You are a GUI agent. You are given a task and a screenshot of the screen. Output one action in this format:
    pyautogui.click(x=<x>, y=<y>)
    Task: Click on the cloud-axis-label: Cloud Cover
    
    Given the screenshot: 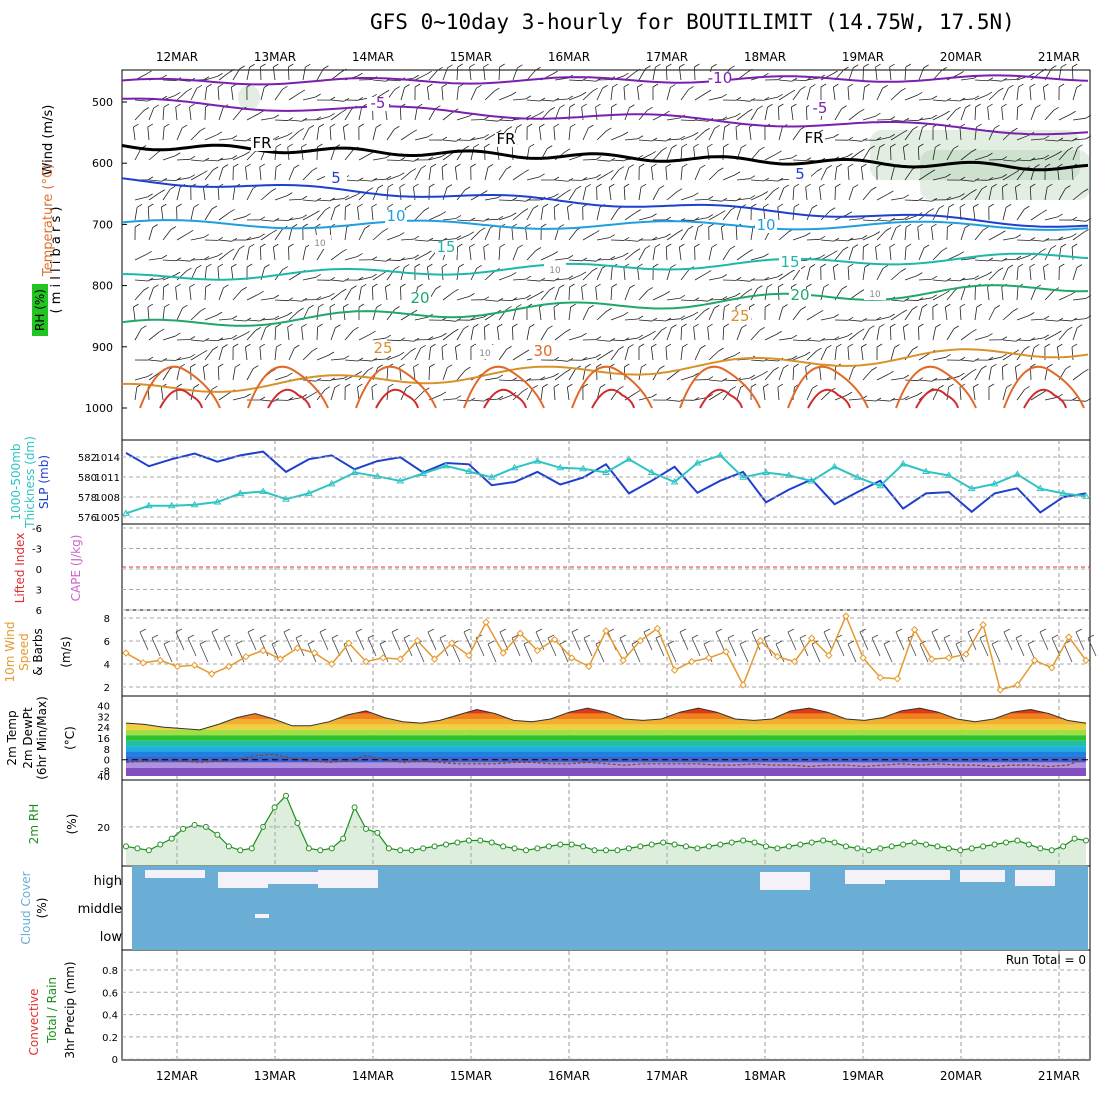 What is the action you would take?
    pyautogui.click(x=26, y=907)
    